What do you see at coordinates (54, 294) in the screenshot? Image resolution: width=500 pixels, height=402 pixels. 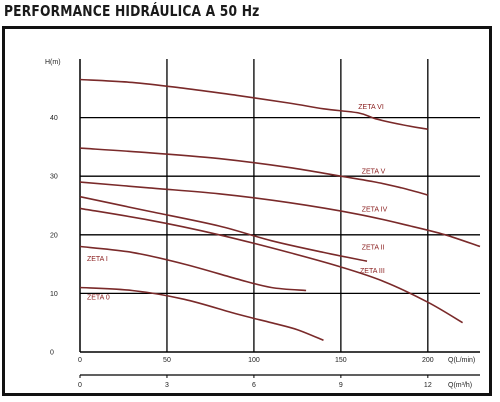 I see `y-tick-label: 10` at bounding box center [54, 294].